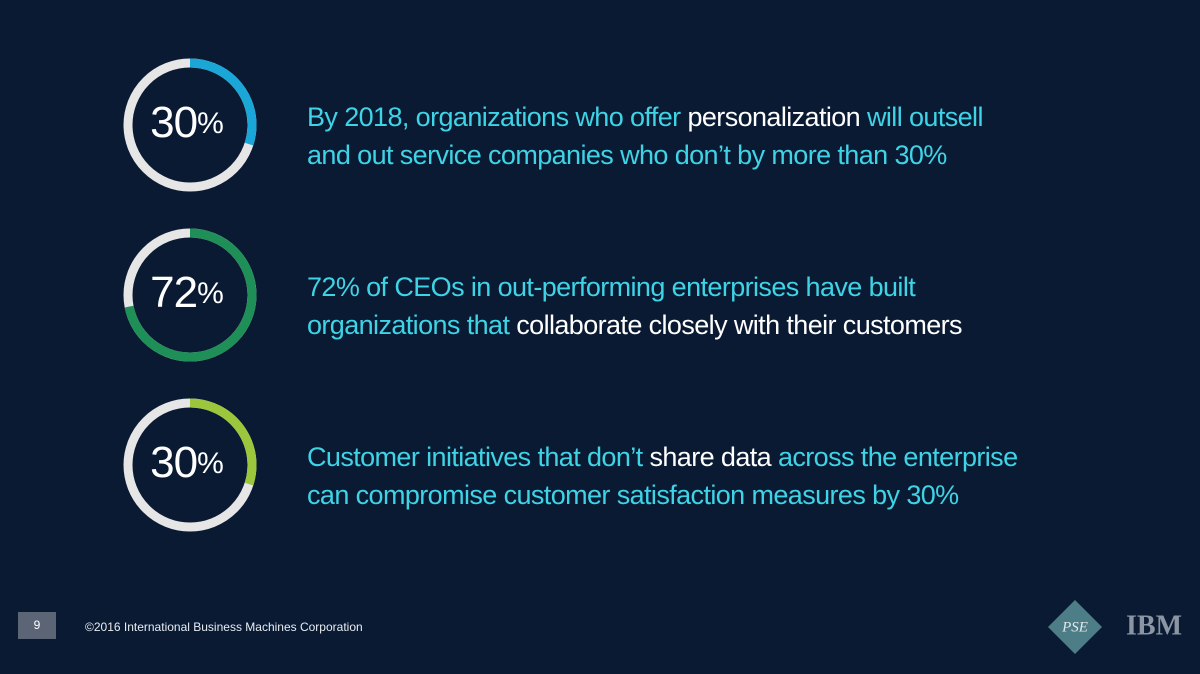 This screenshot has height=674, width=1200. I want to click on stat-number: 72%, so click(187, 292).